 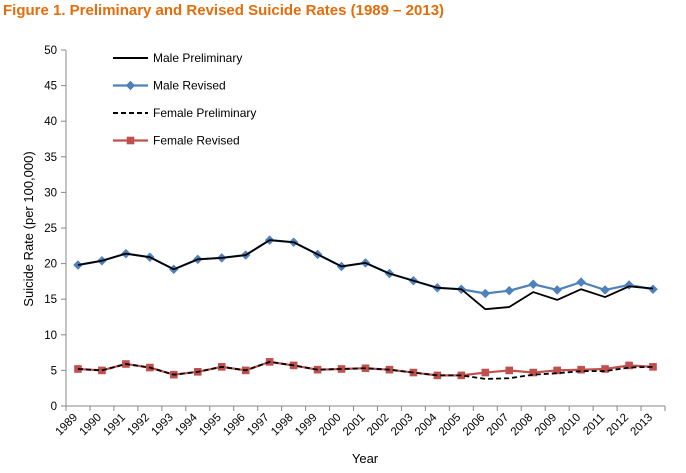 What do you see at coordinates (546, 425) in the screenshot?
I see `x-tick-label: 2009` at bounding box center [546, 425].